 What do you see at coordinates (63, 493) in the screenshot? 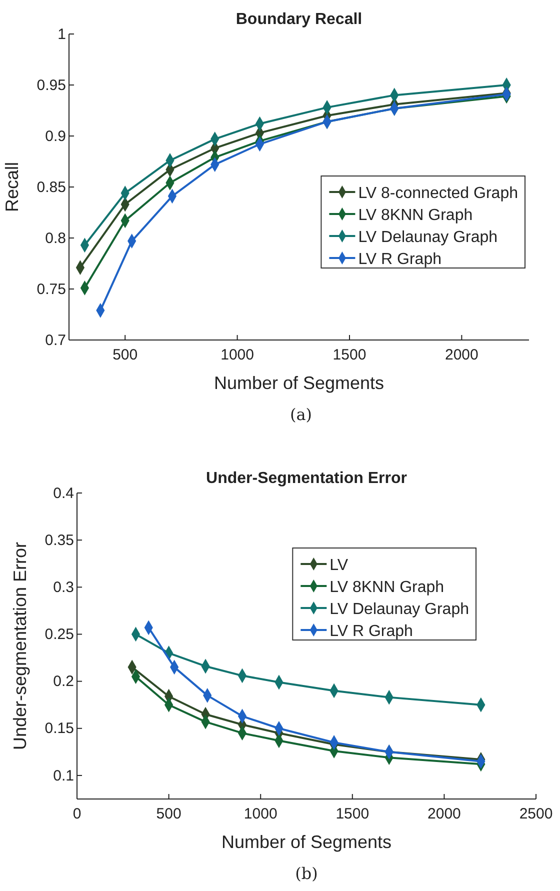
I see `y-tick-label: 0.4` at bounding box center [63, 493].